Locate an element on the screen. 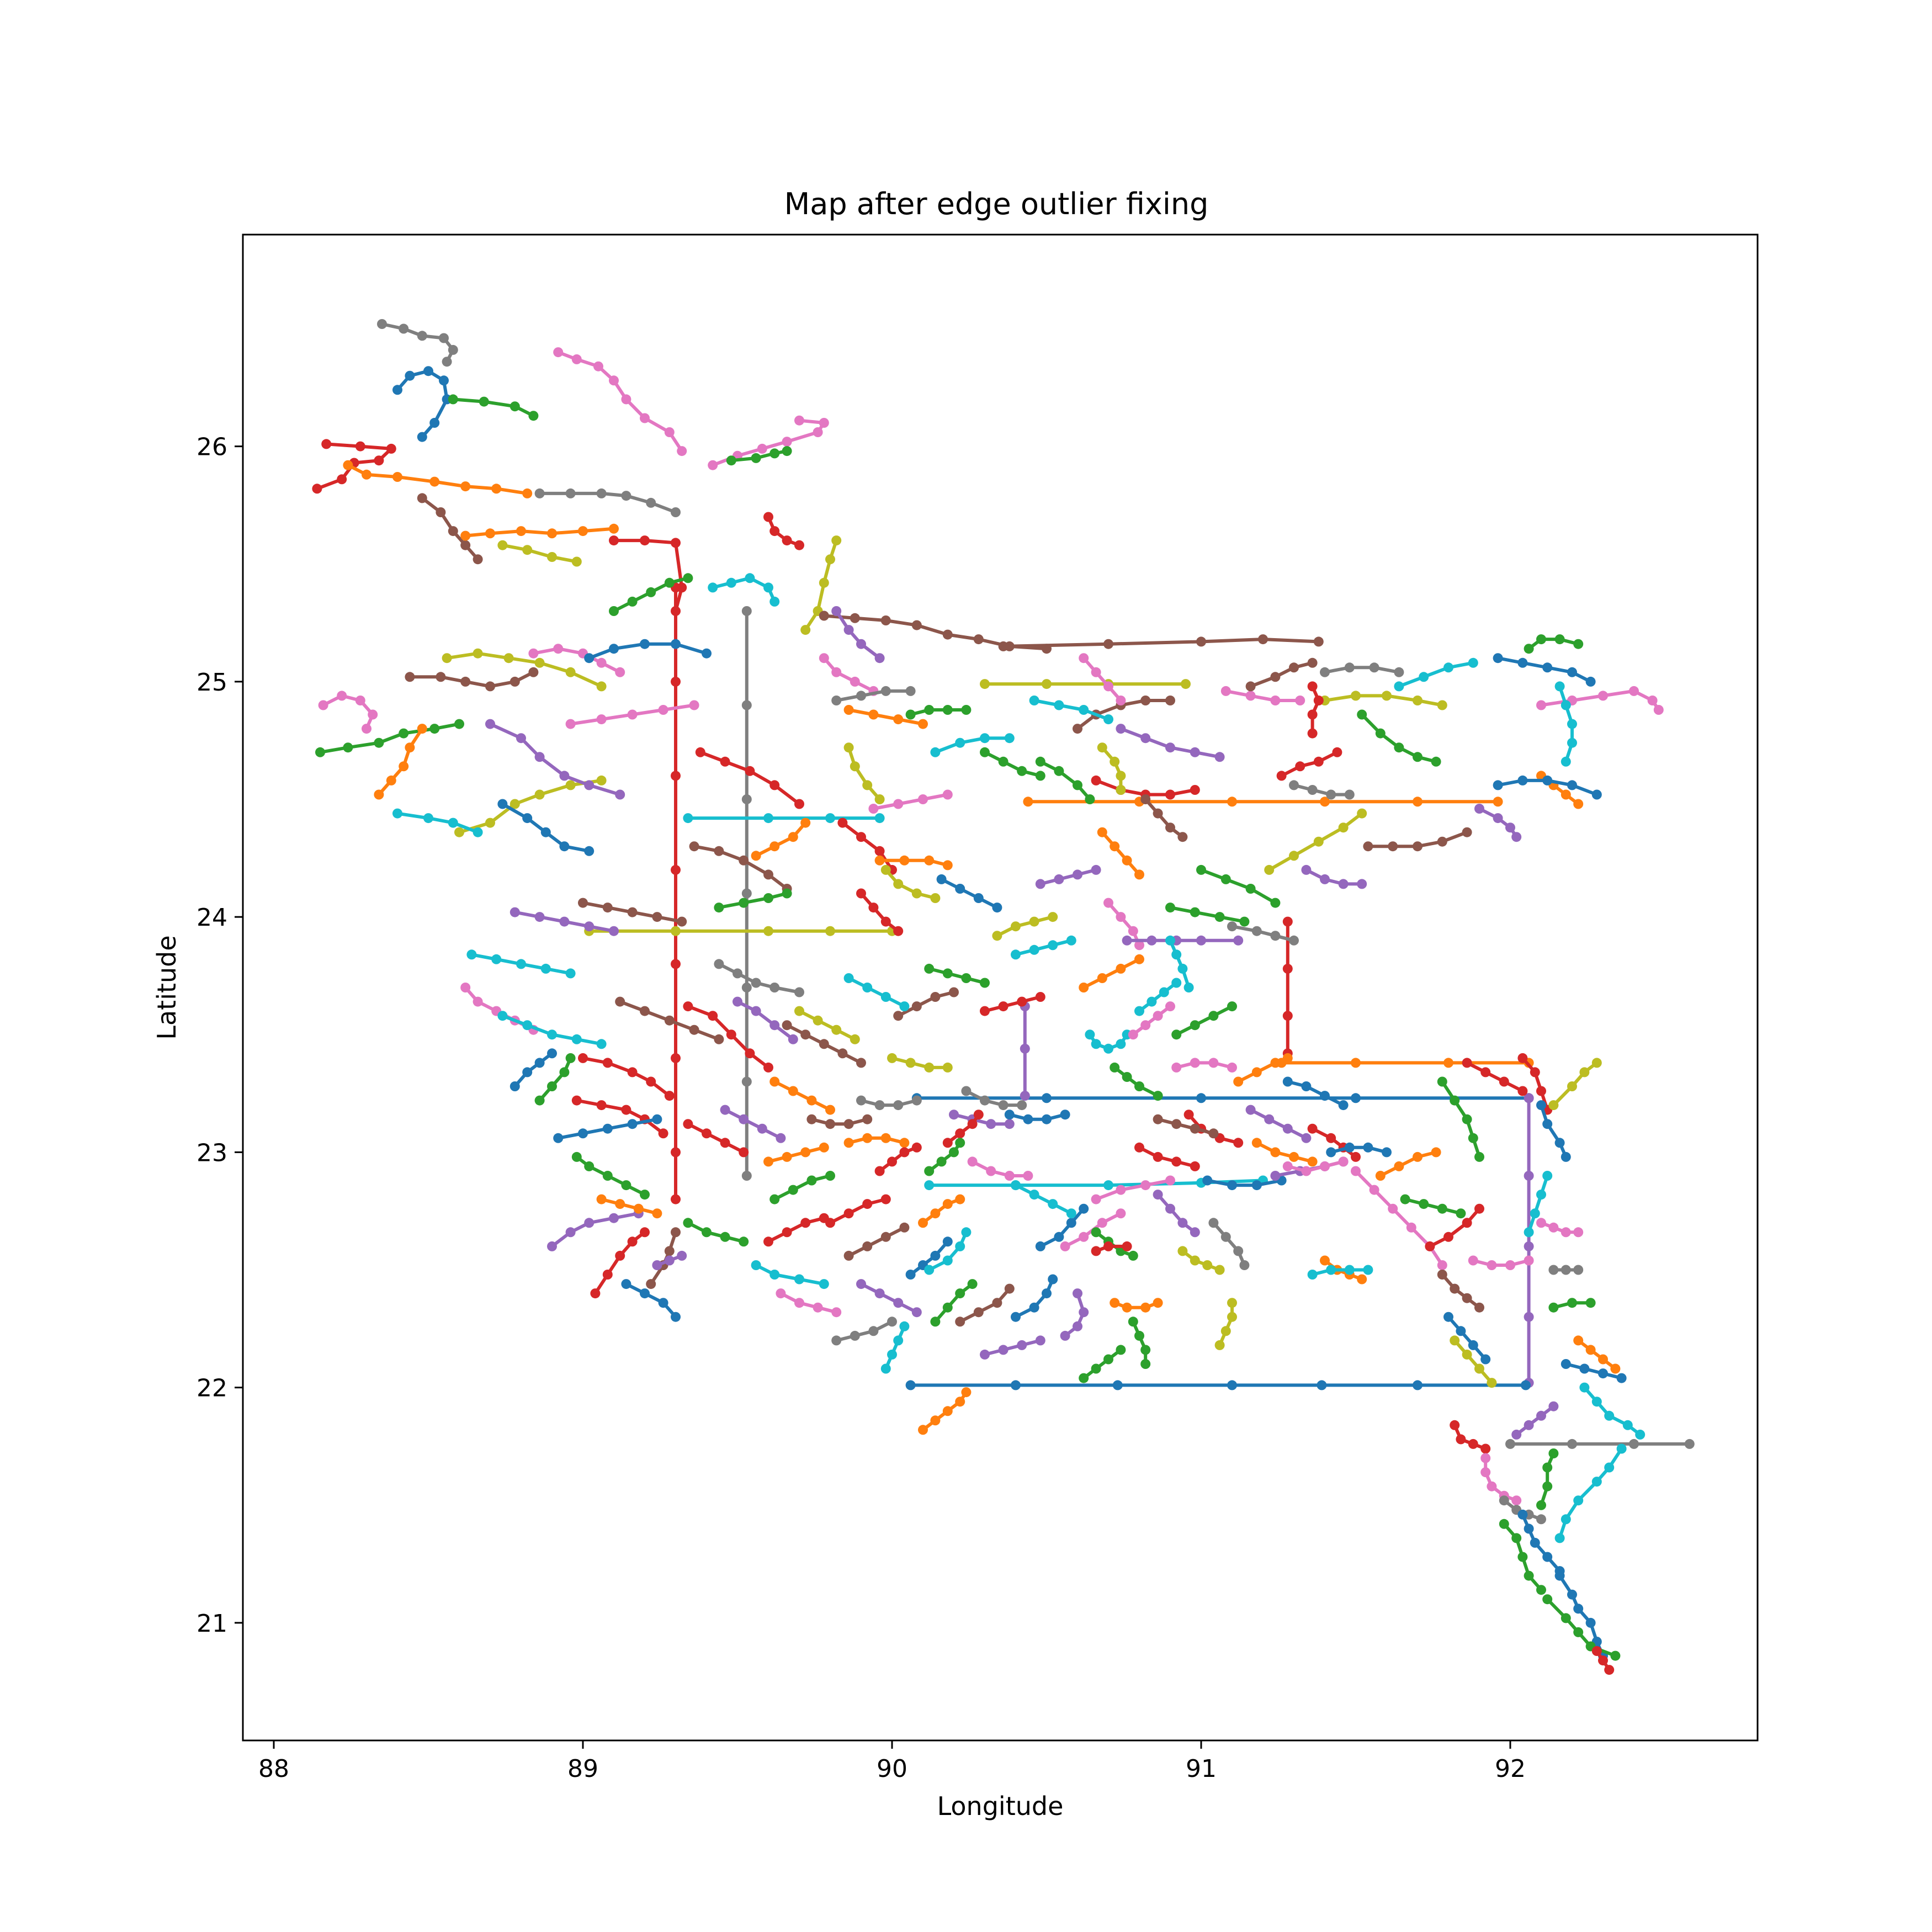 The width and height of the screenshot is (1932, 1932). y-tick-label: 24 is located at coordinates (212, 918).